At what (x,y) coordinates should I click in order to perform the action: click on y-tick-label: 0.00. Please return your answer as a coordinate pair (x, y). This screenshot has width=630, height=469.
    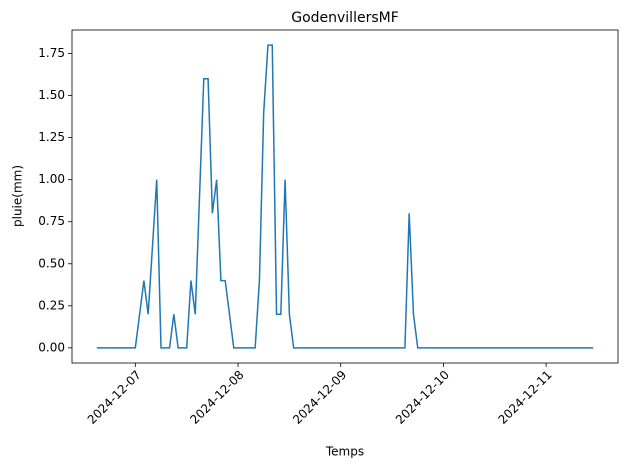
    Looking at the image, I should click on (51, 347).